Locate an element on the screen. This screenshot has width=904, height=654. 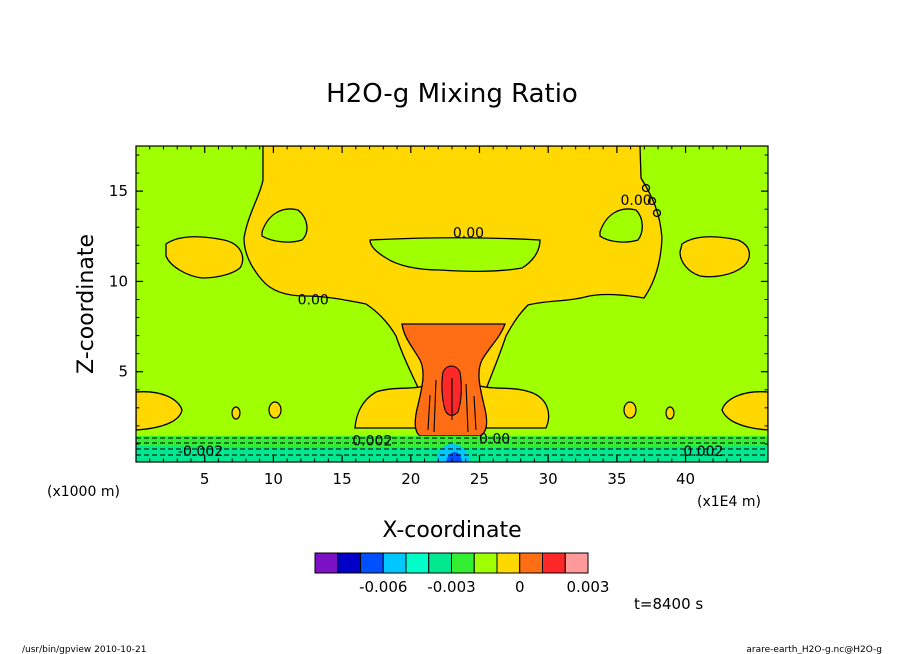
x-unit-left: (x1000 m) is located at coordinates (83, 492).